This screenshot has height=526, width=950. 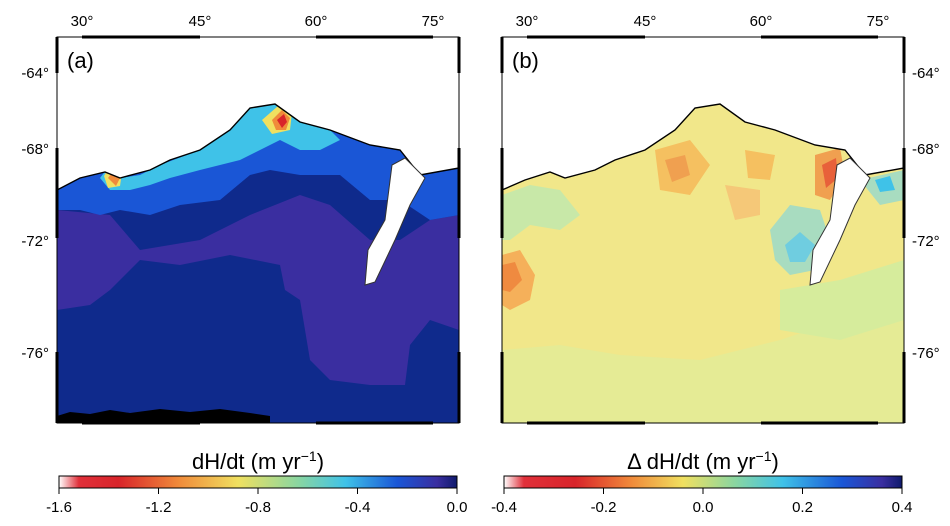 I want to click on panel-label: (a), so click(x=80, y=60).